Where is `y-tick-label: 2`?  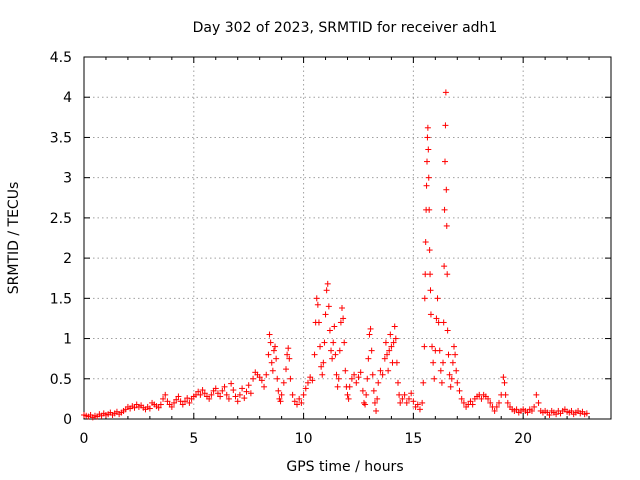 y-tick-label: 2 is located at coordinates (67, 259).